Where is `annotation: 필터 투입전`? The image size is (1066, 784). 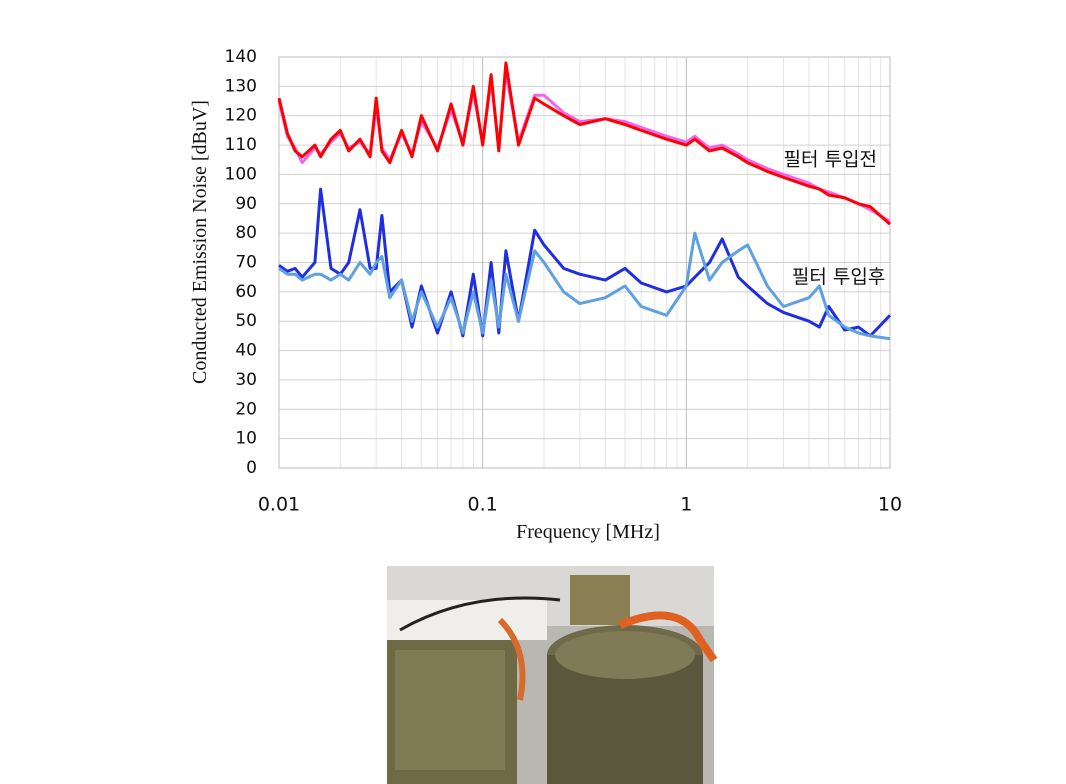 annotation: 필터 투입전 is located at coordinates (830, 160).